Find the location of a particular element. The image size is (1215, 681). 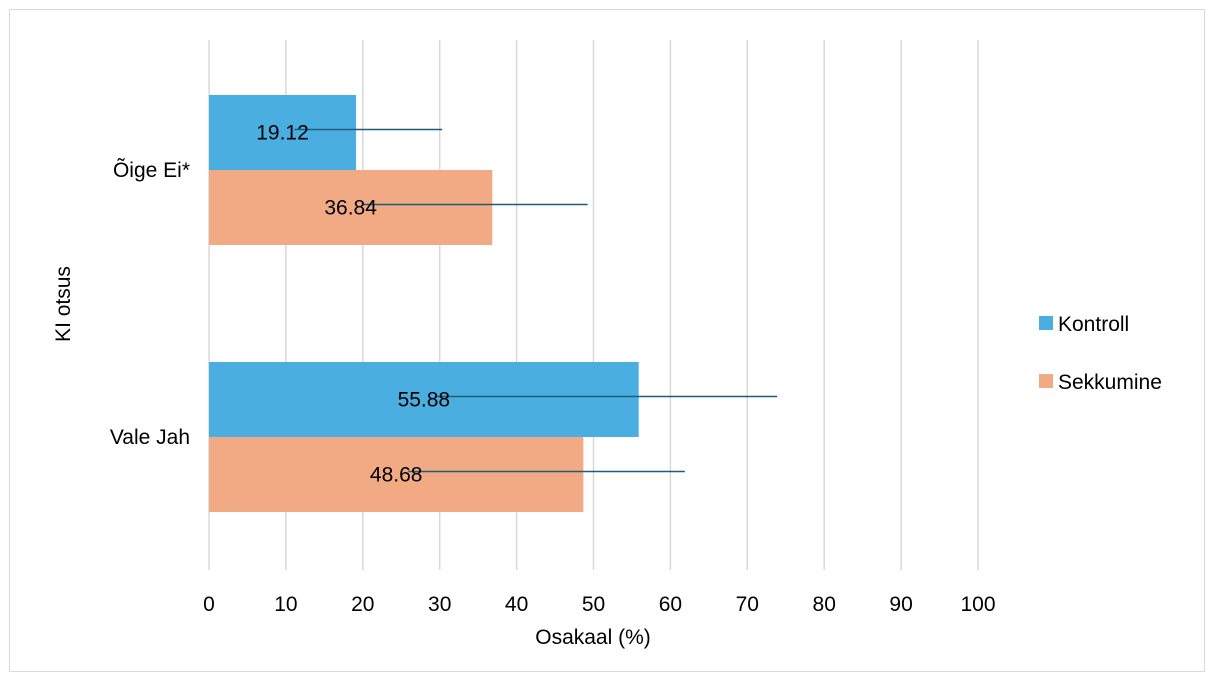

legend-label-sekkumine: Sekkumine is located at coordinates (1110, 382).